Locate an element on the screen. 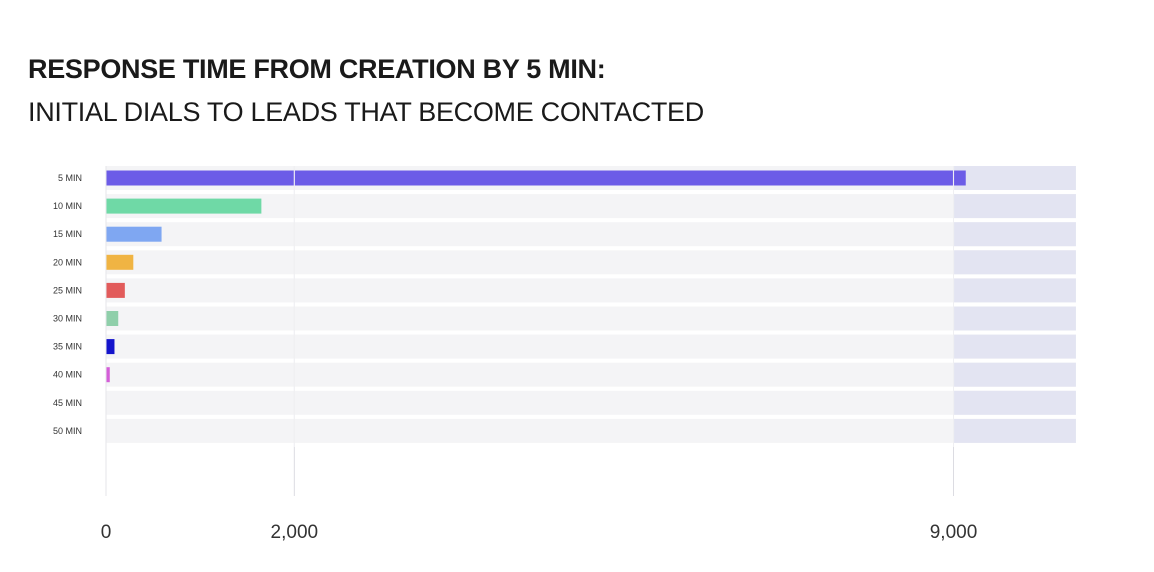  x-tick-label: 9,000 is located at coordinates (954, 532).